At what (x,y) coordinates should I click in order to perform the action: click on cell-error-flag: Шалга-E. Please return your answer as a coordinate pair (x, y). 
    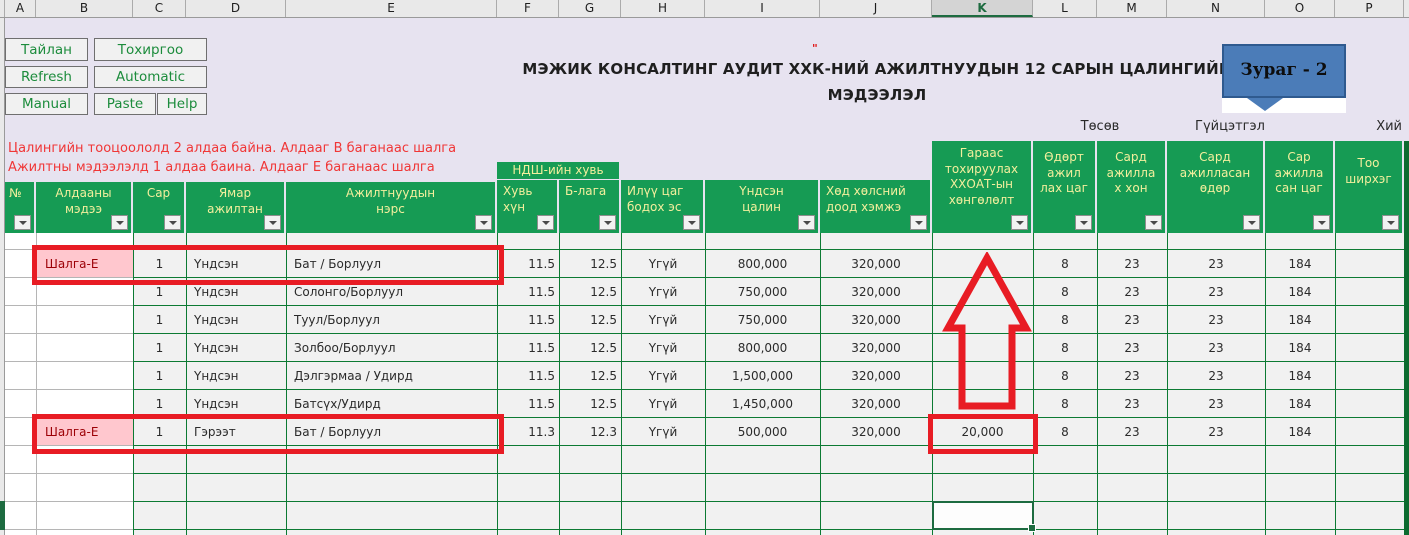
    Looking at the image, I should click on (85, 263).